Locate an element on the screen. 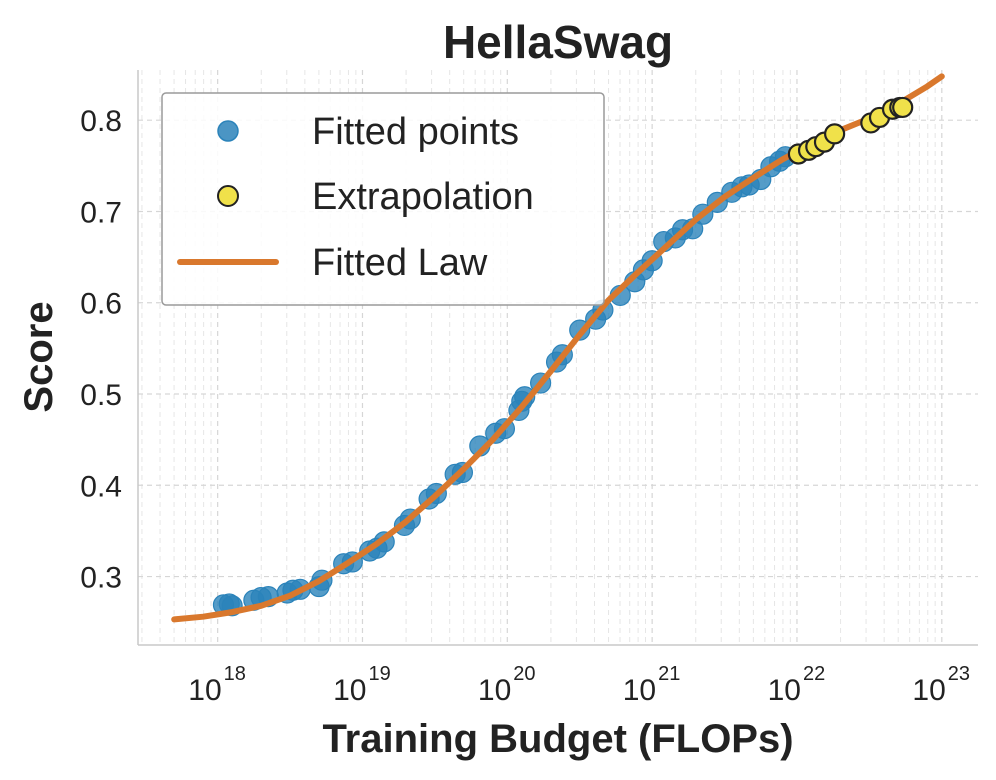 The width and height of the screenshot is (996, 780). x-tick-label: 10 23 is located at coordinates (941, 685).